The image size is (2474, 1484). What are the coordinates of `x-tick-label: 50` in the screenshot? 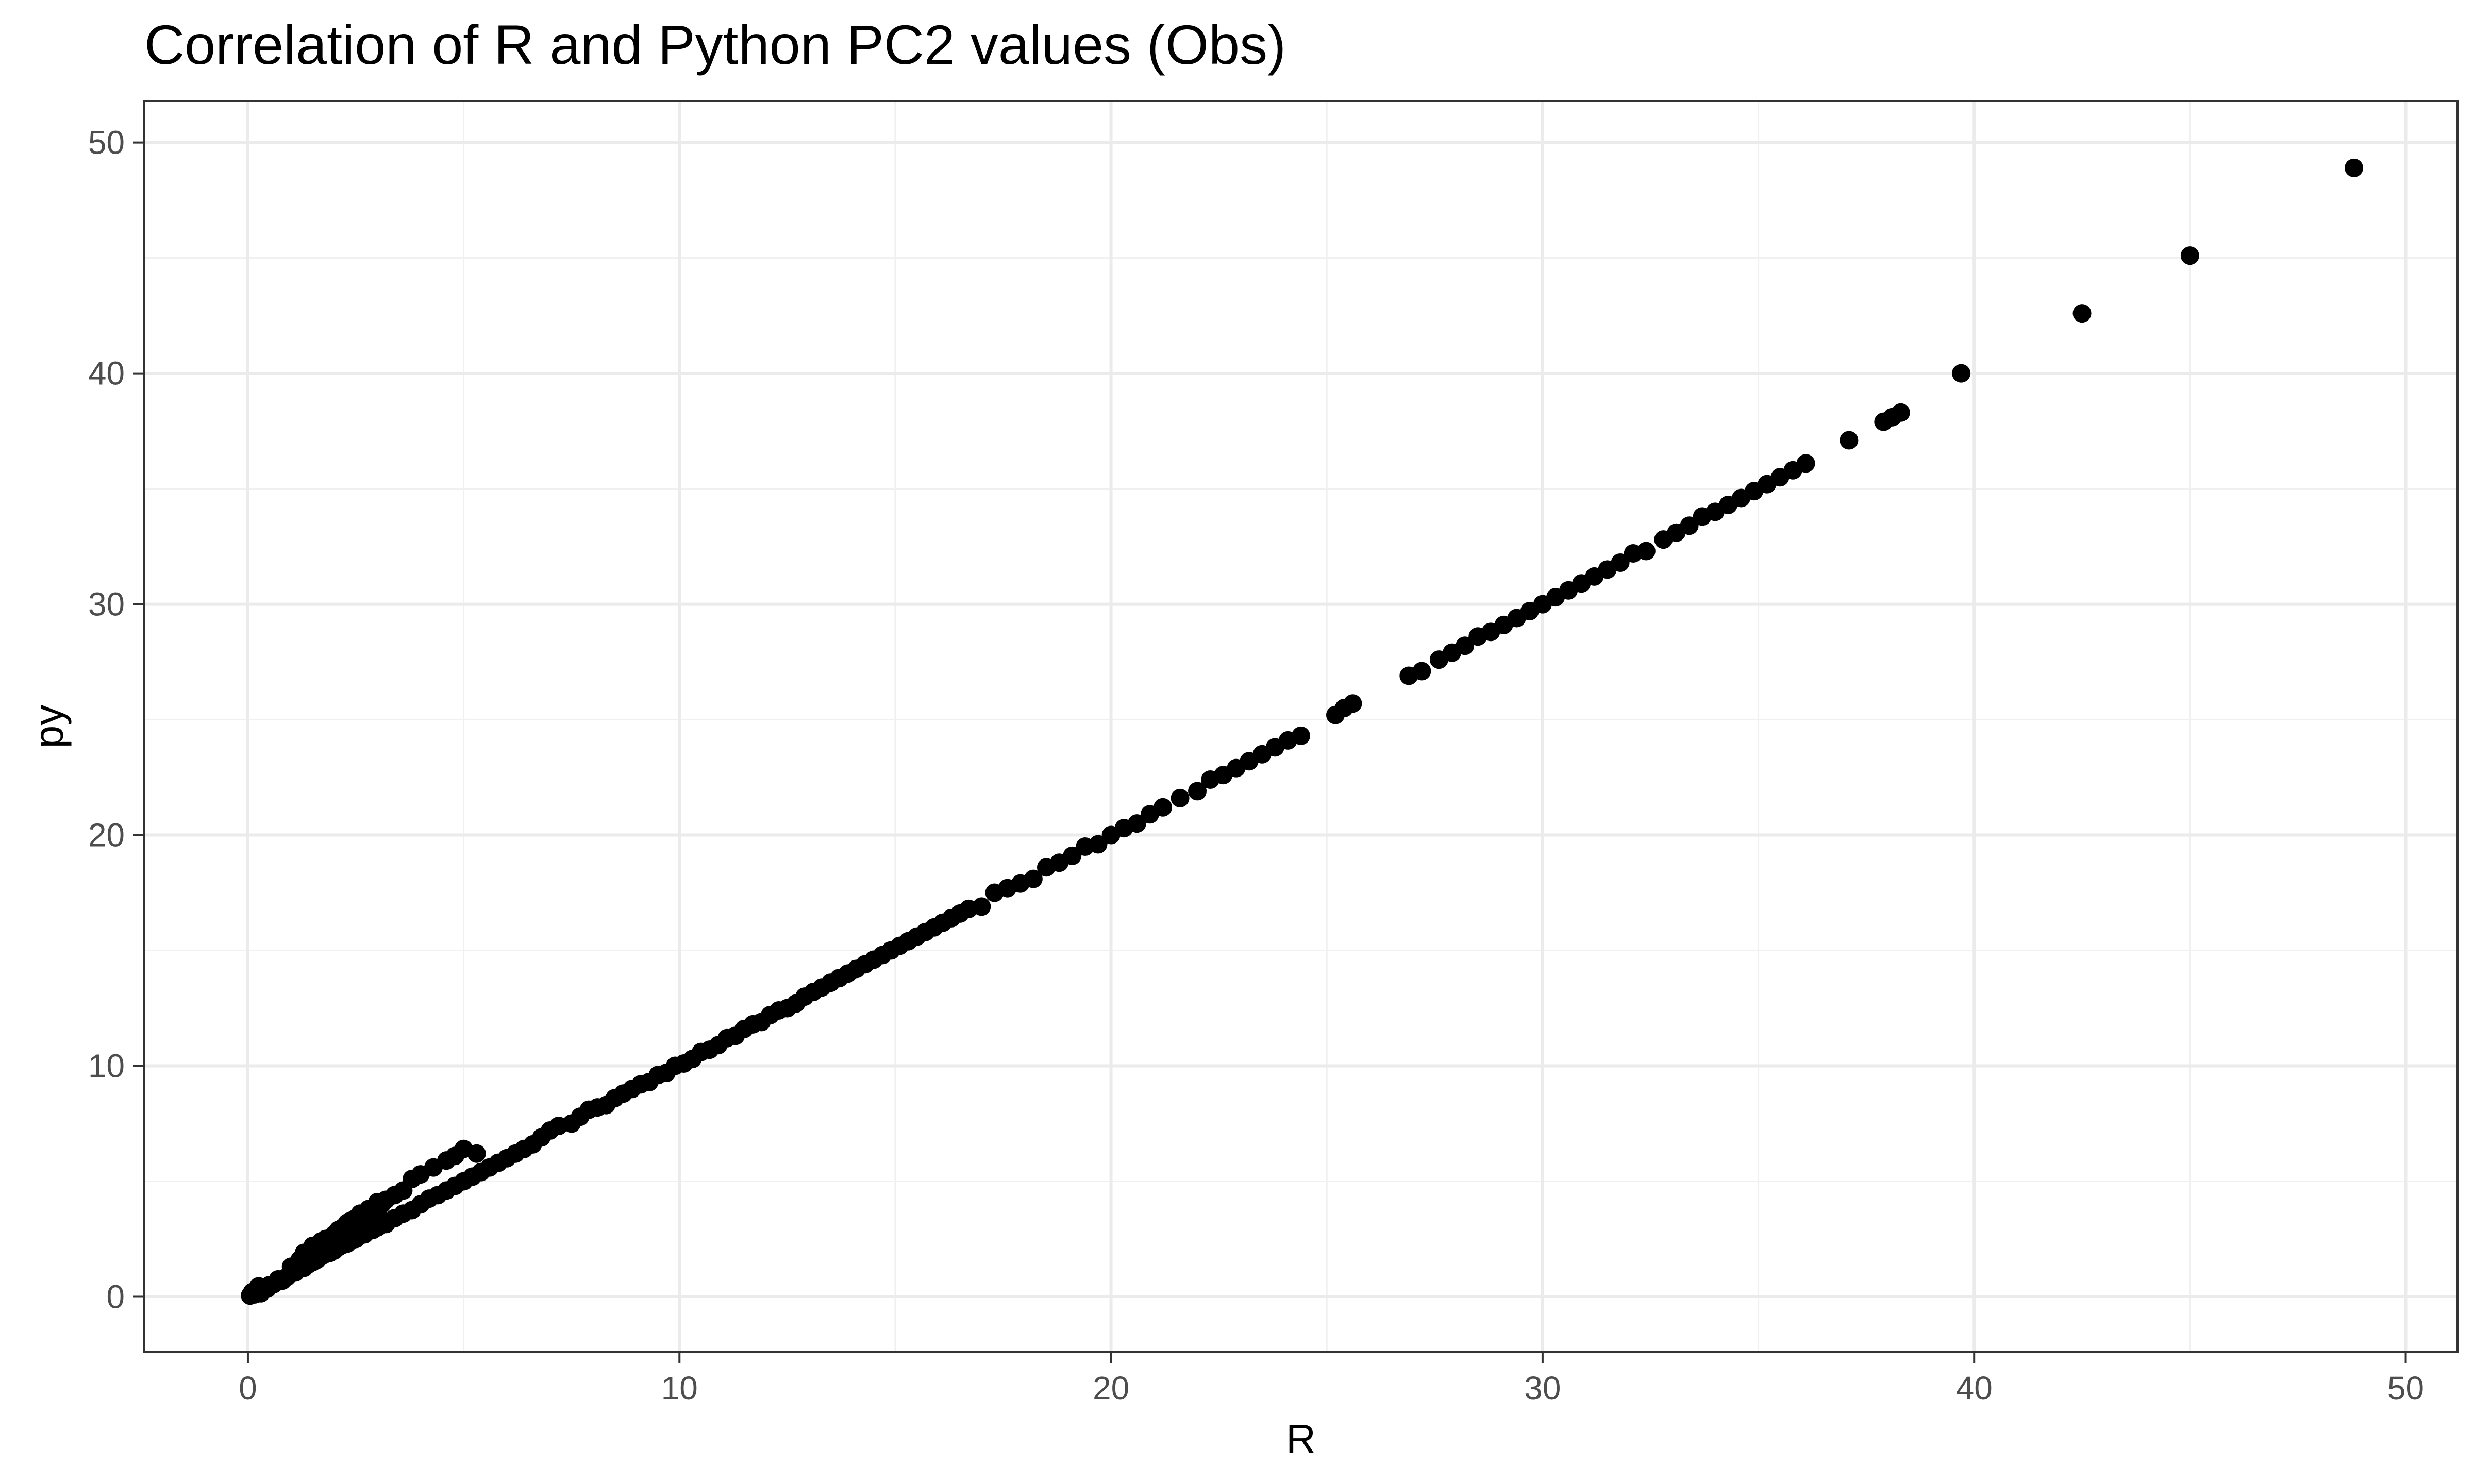 It's located at (2405, 1388).